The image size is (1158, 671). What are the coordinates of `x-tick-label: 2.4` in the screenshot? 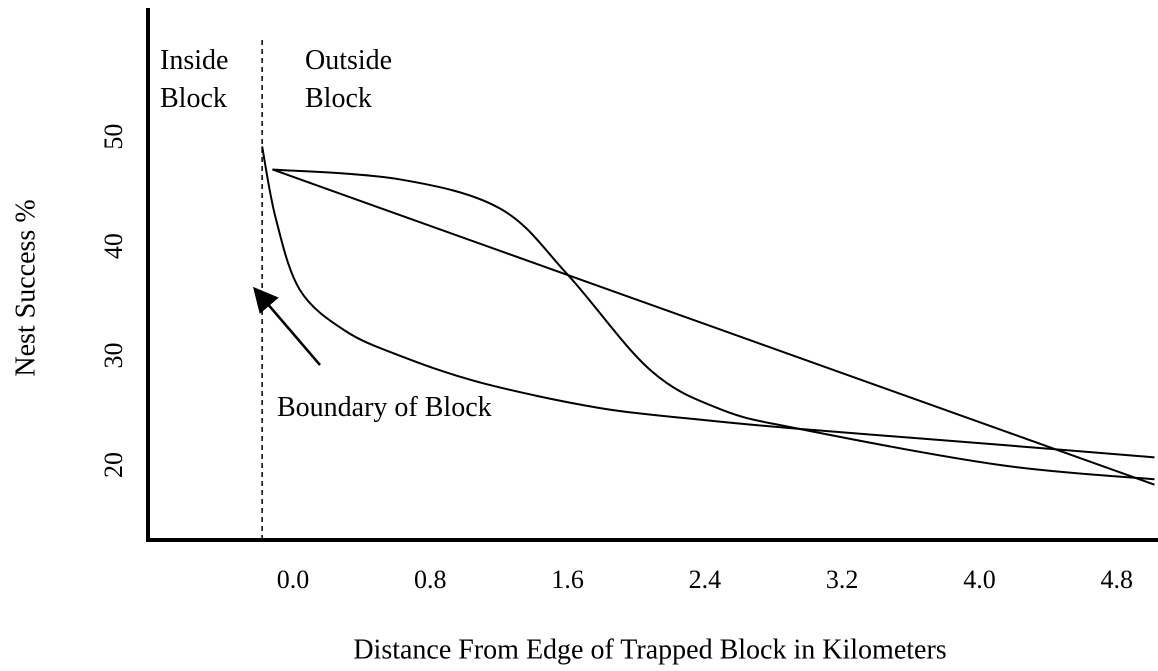 It's located at (705, 579).